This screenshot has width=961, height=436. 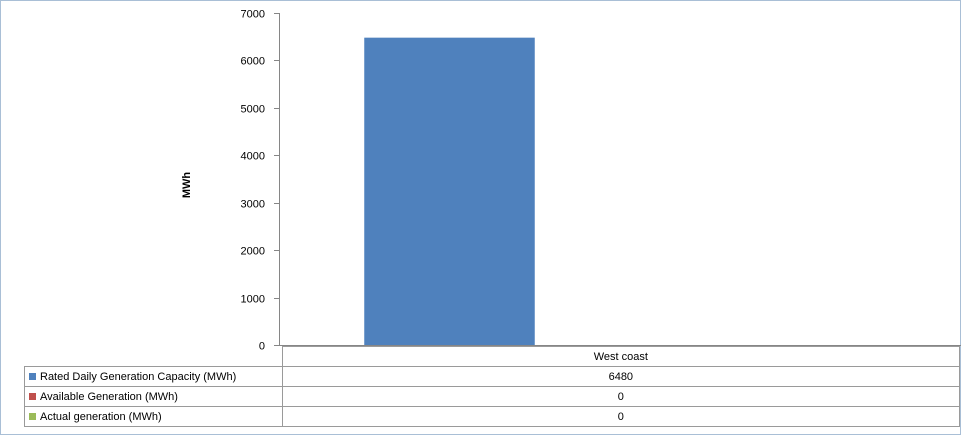 I want to click on y-tick-label: 6000, so click(x=253, y=62).